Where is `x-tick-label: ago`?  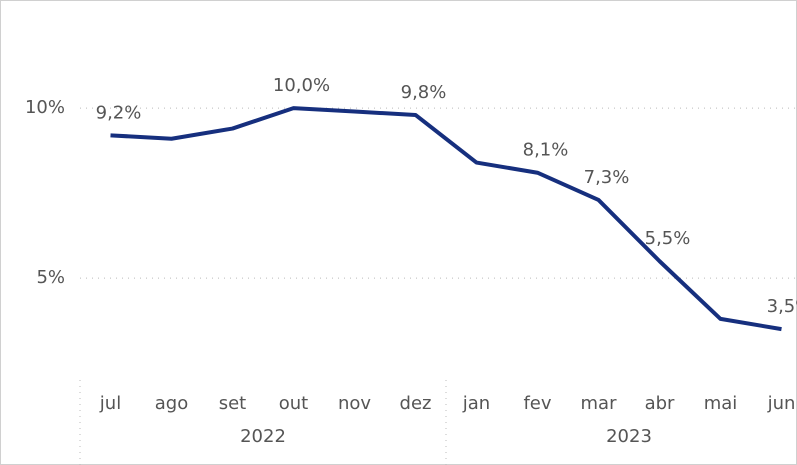
x-tick-label: ago is located at coordinates (171, 403).